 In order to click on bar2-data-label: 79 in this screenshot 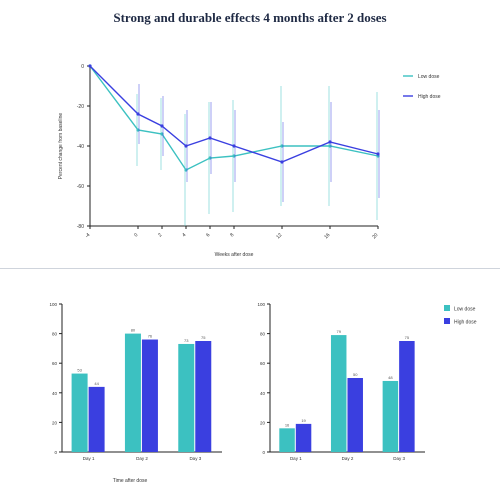, I will do `click(338, 331)`.